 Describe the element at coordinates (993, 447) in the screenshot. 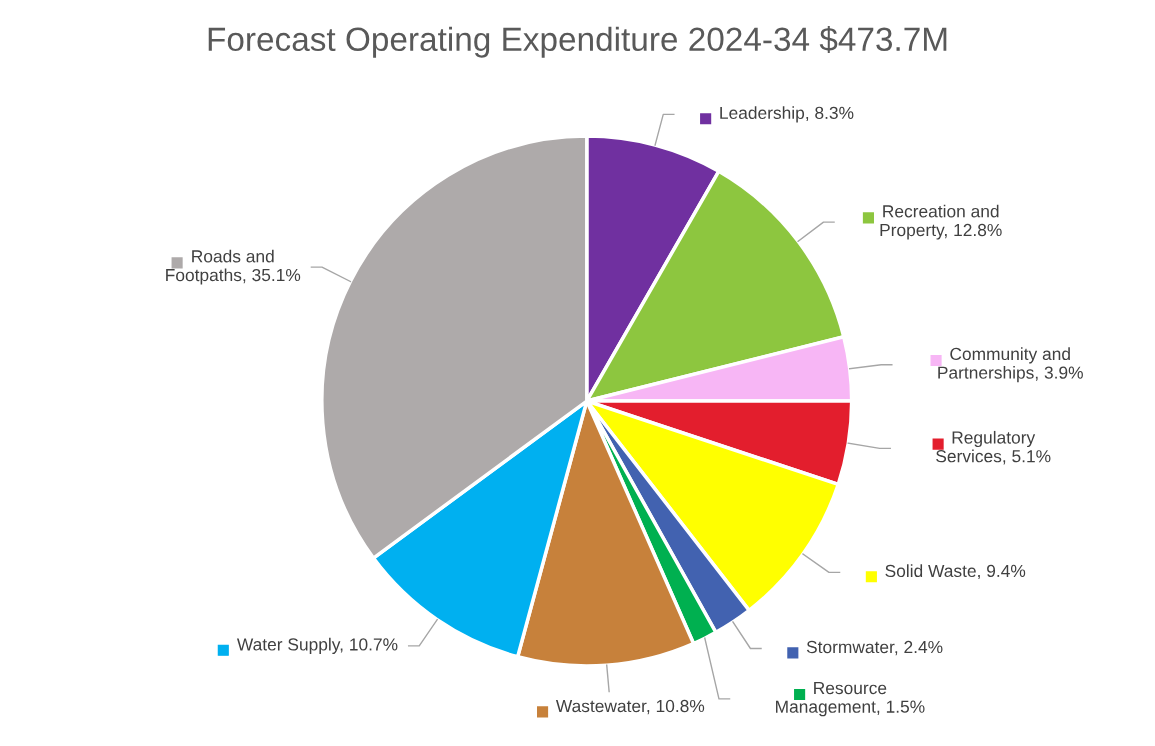

I see `legend-label: Regulatory Services, 5.1%` at that location.